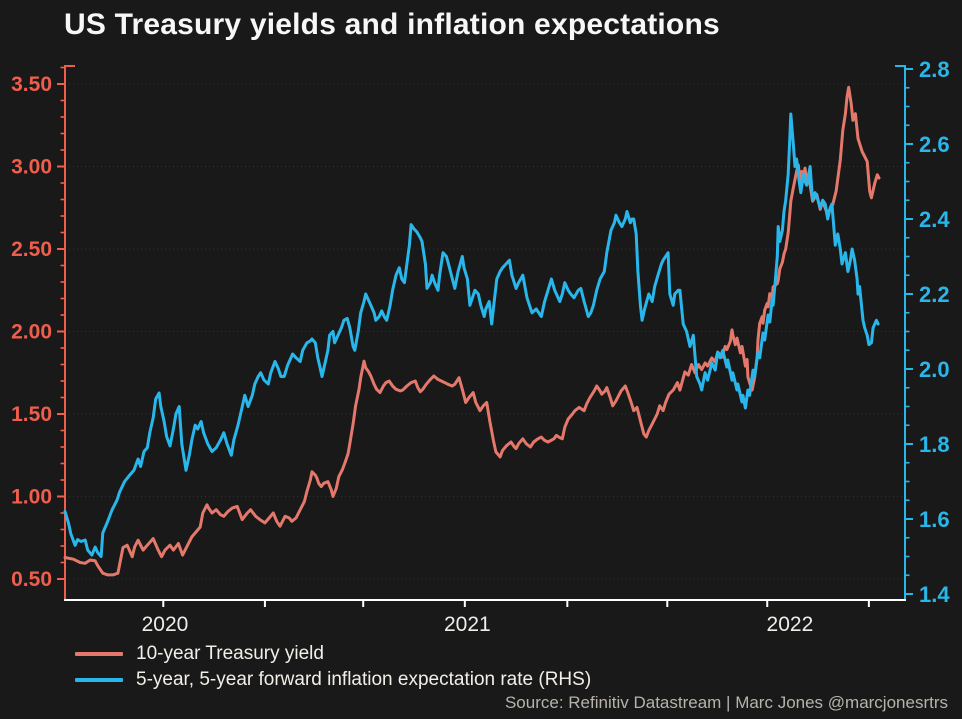 This screenshot has width=962, height=719. What do you see at coordinates (790, 624) in the screenshot?
I see `x-axis-year-label: 2022` at bounding box center [790, 624].